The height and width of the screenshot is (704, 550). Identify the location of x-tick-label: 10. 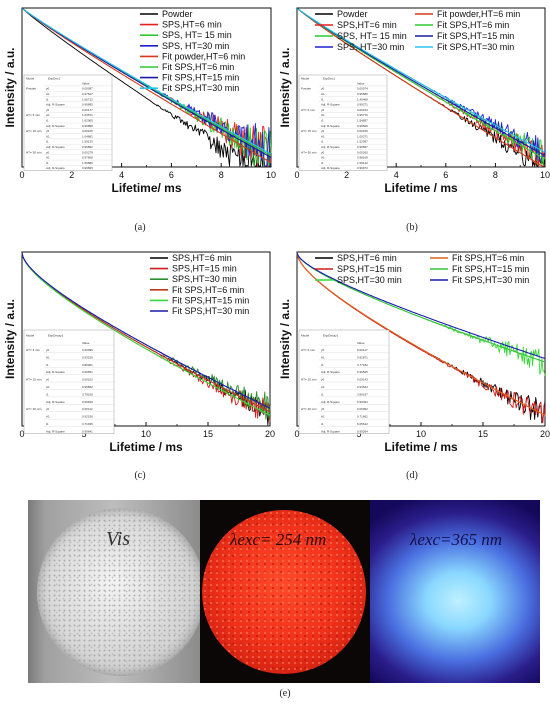
(545, 175).